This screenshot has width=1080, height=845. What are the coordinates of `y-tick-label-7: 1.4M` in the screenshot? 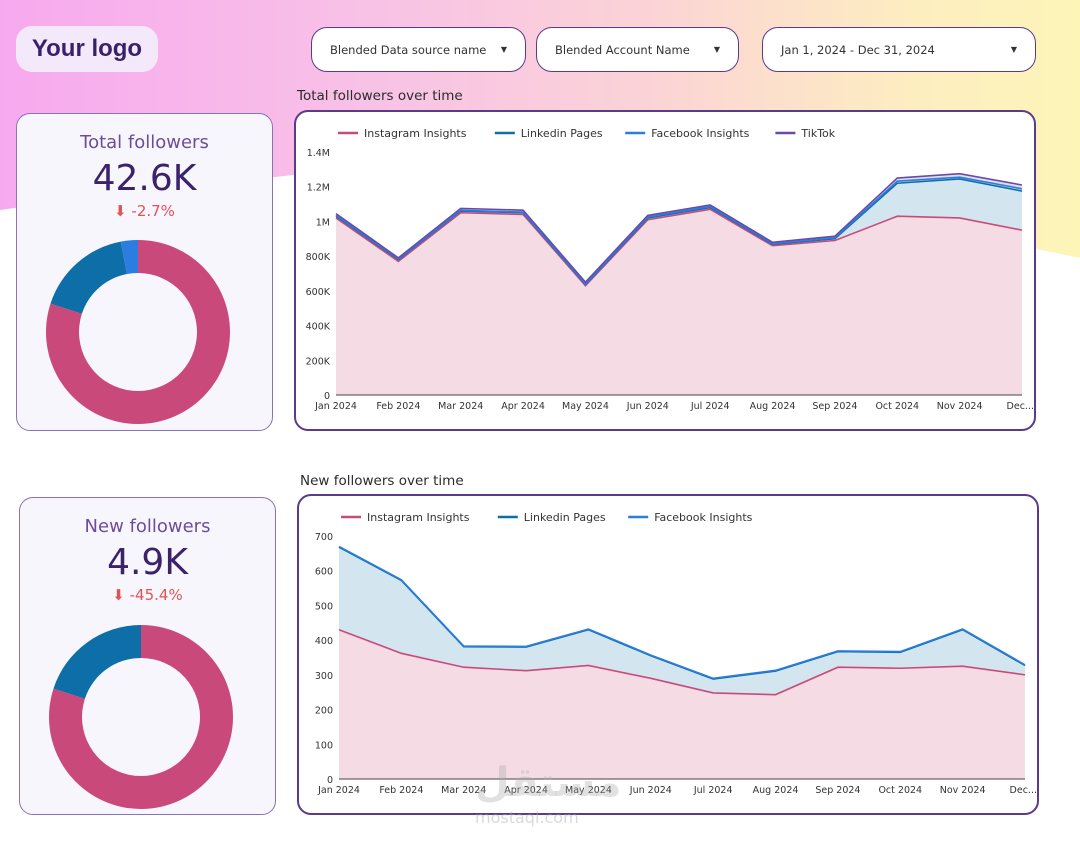 It's located at (318, 153).